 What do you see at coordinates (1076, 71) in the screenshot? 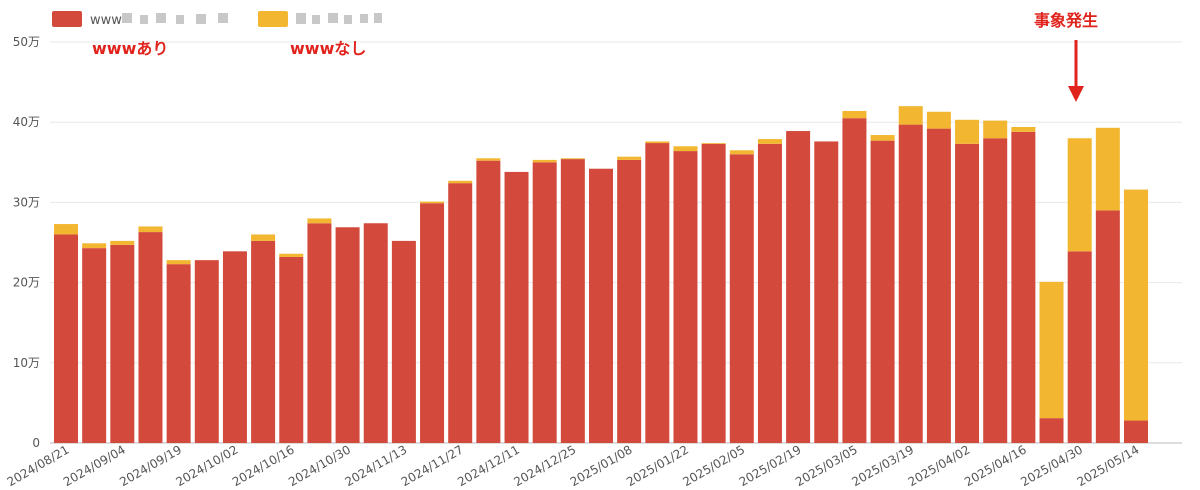
I see `arrow-down-icon` at bounding box center [1076, 71].